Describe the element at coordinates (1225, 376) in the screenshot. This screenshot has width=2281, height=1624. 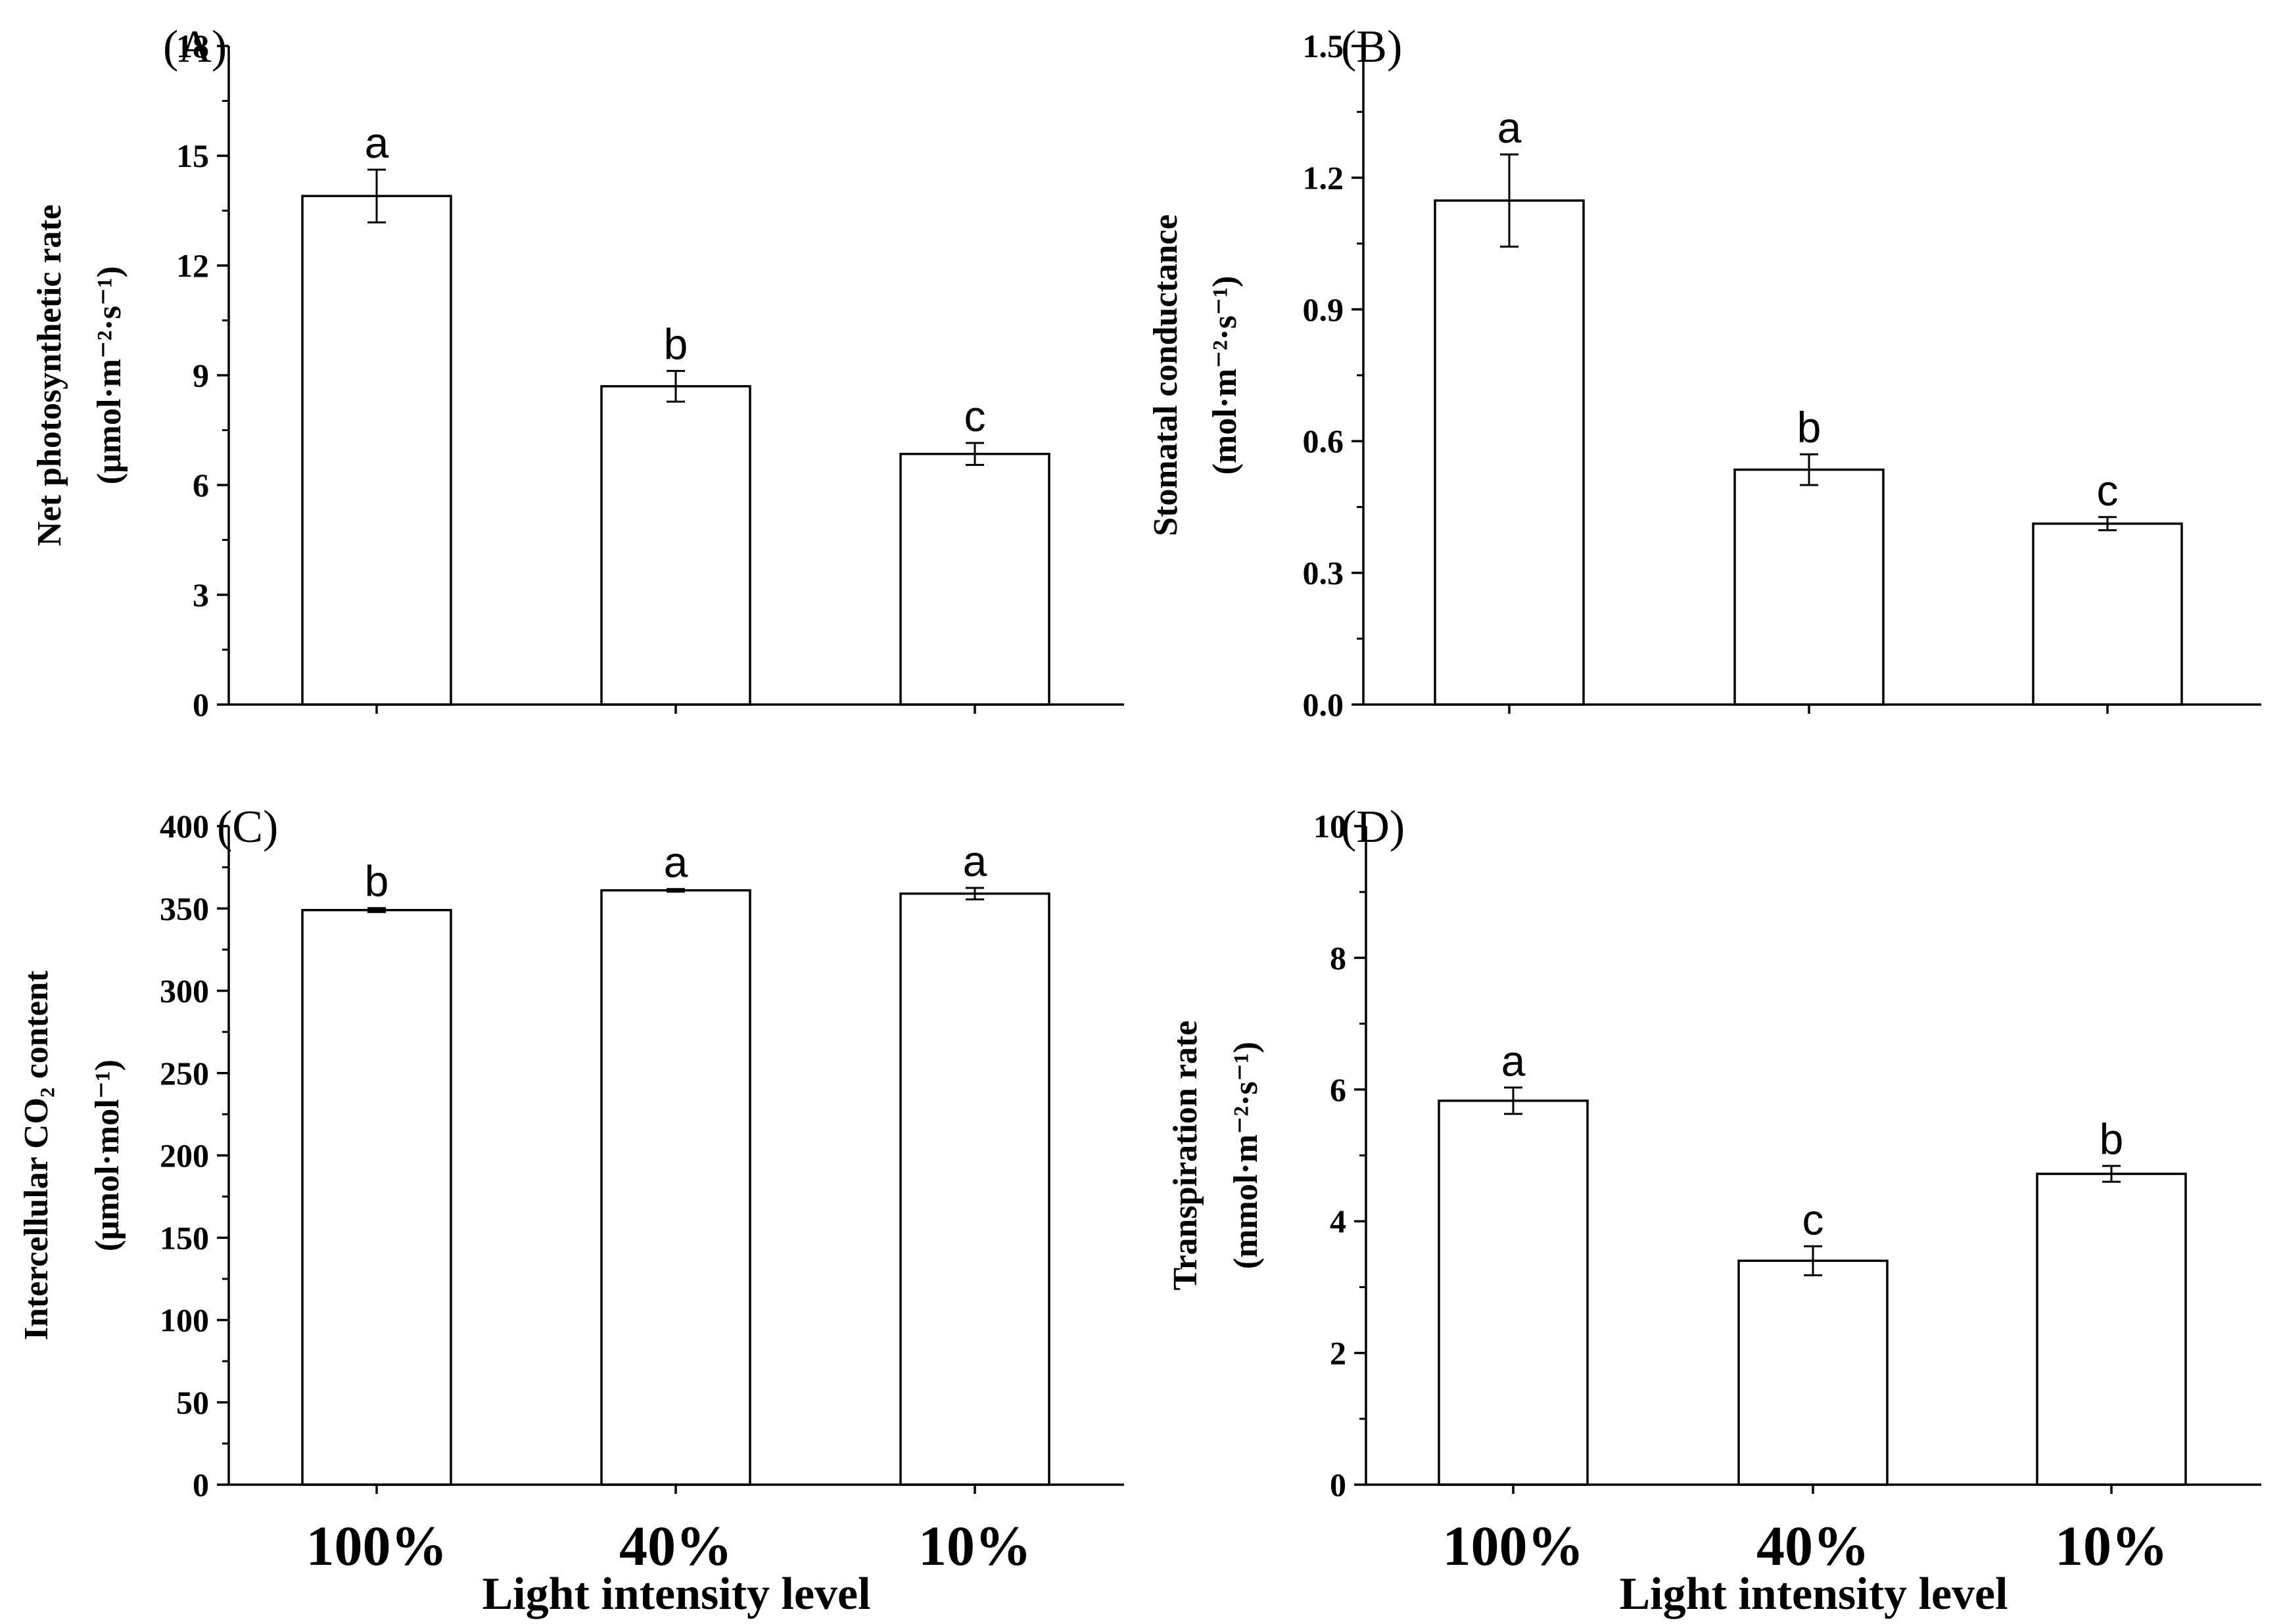
I see `y-axis-units: (mol·m⁻²·s⁻¹)` at that location.